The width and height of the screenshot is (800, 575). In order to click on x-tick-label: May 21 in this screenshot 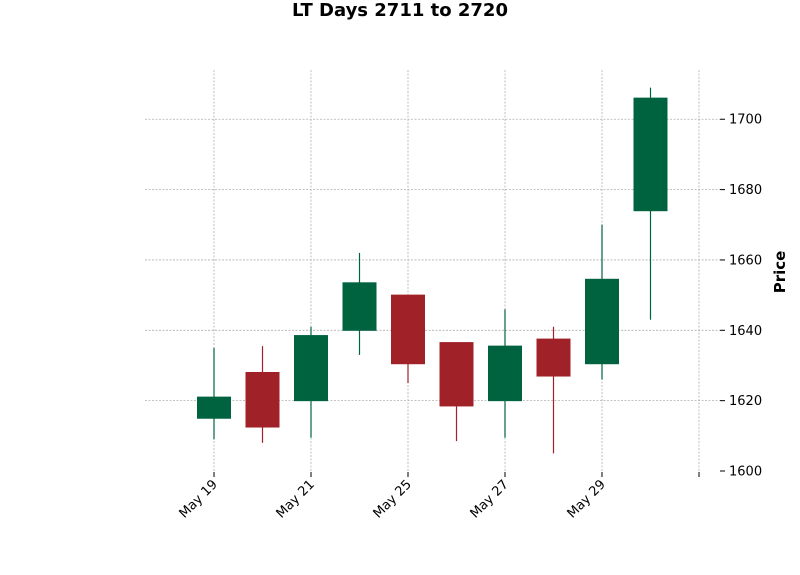, I will do `click(296, 499)`.